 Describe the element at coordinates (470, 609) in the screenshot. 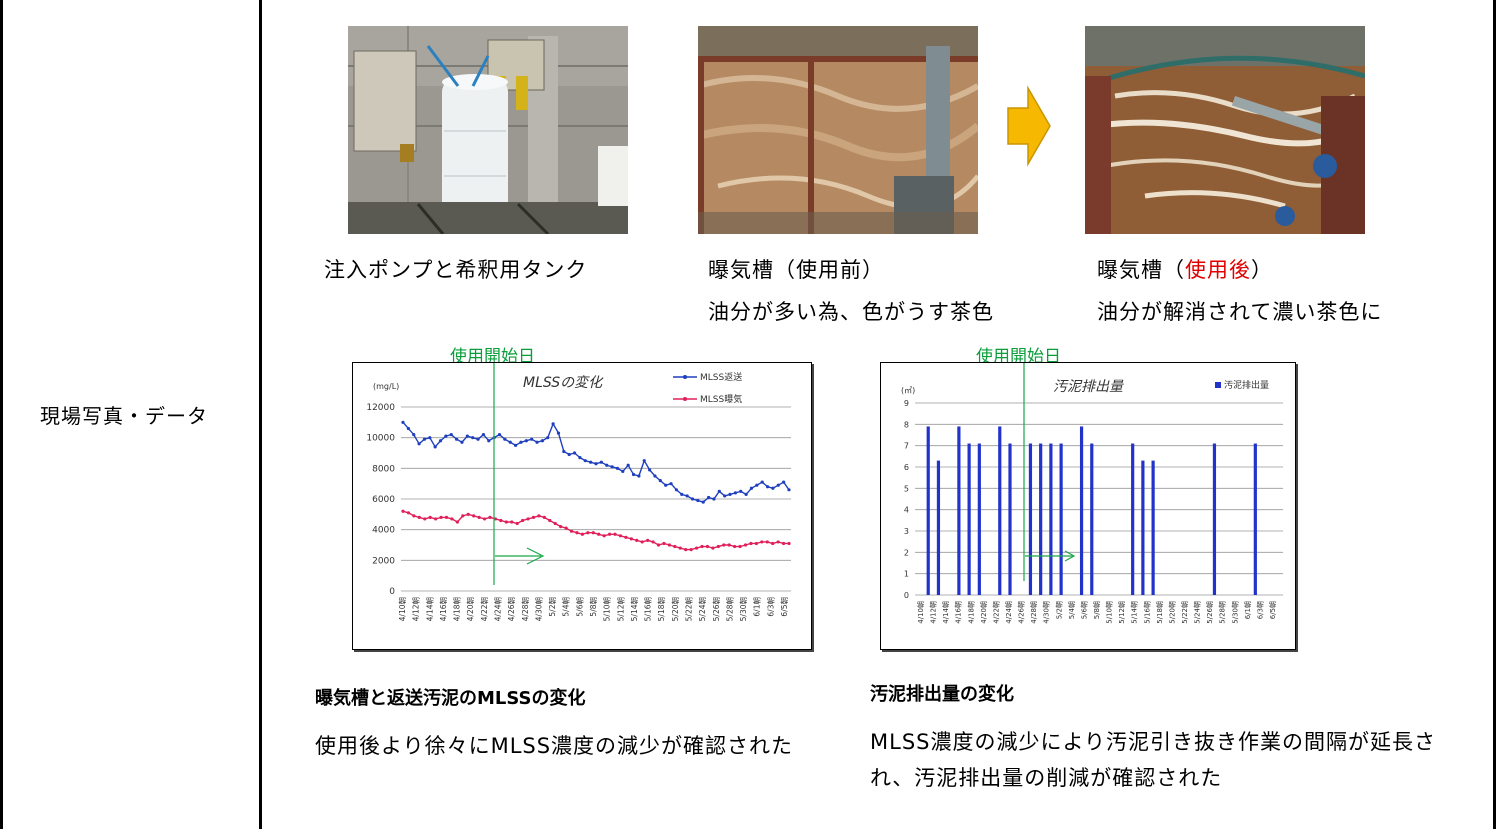

I see `mlss-x-tick-label: 4/20朝` at that location.